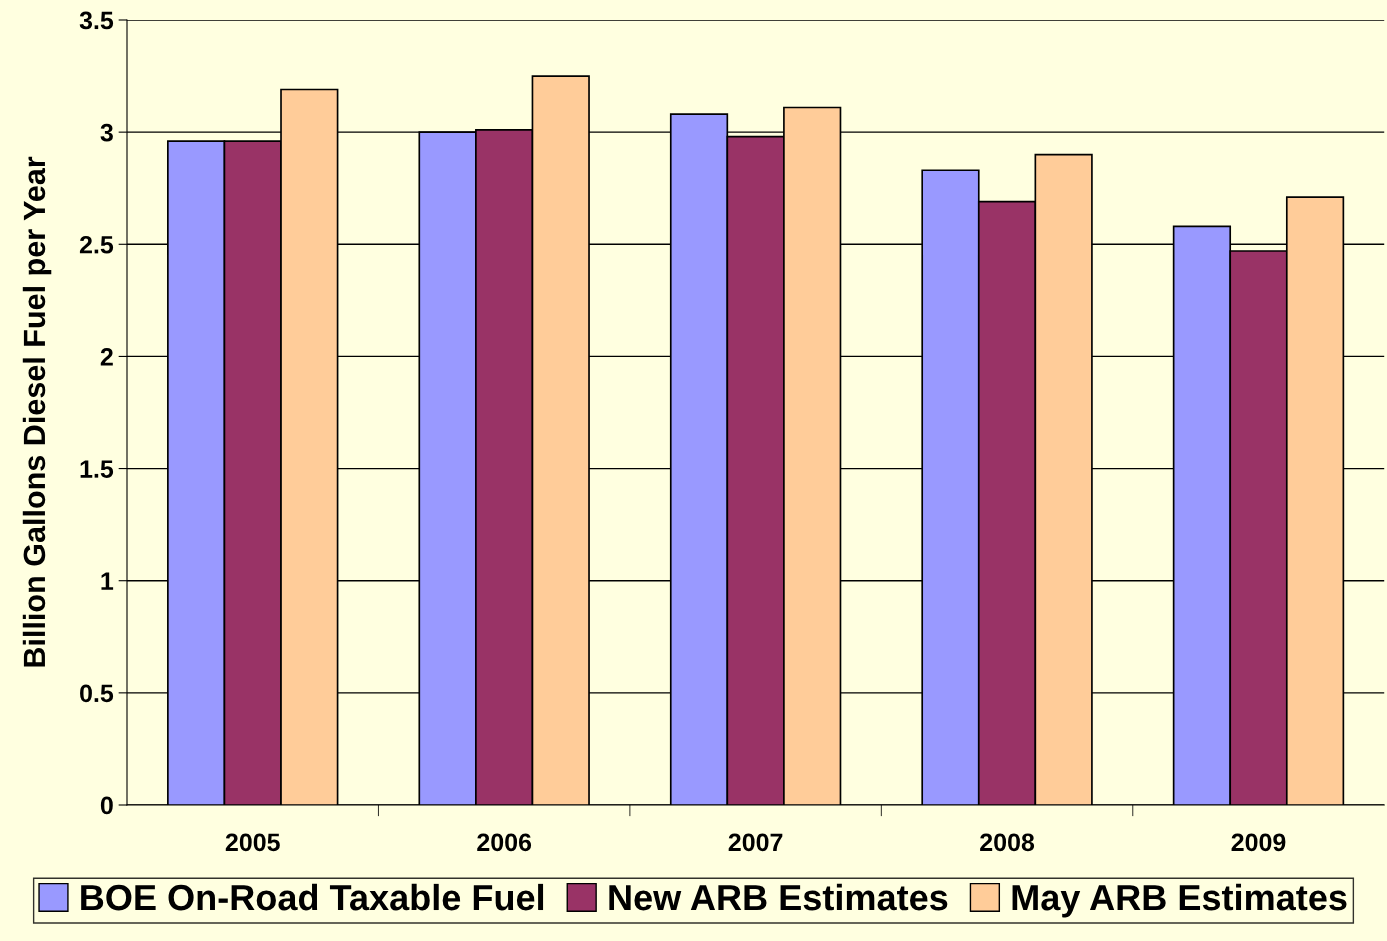 This screenshot has height=941, width=1387. I want to click on legend-label: BOE On-Road Taxable Fuel, so click(312, 897).